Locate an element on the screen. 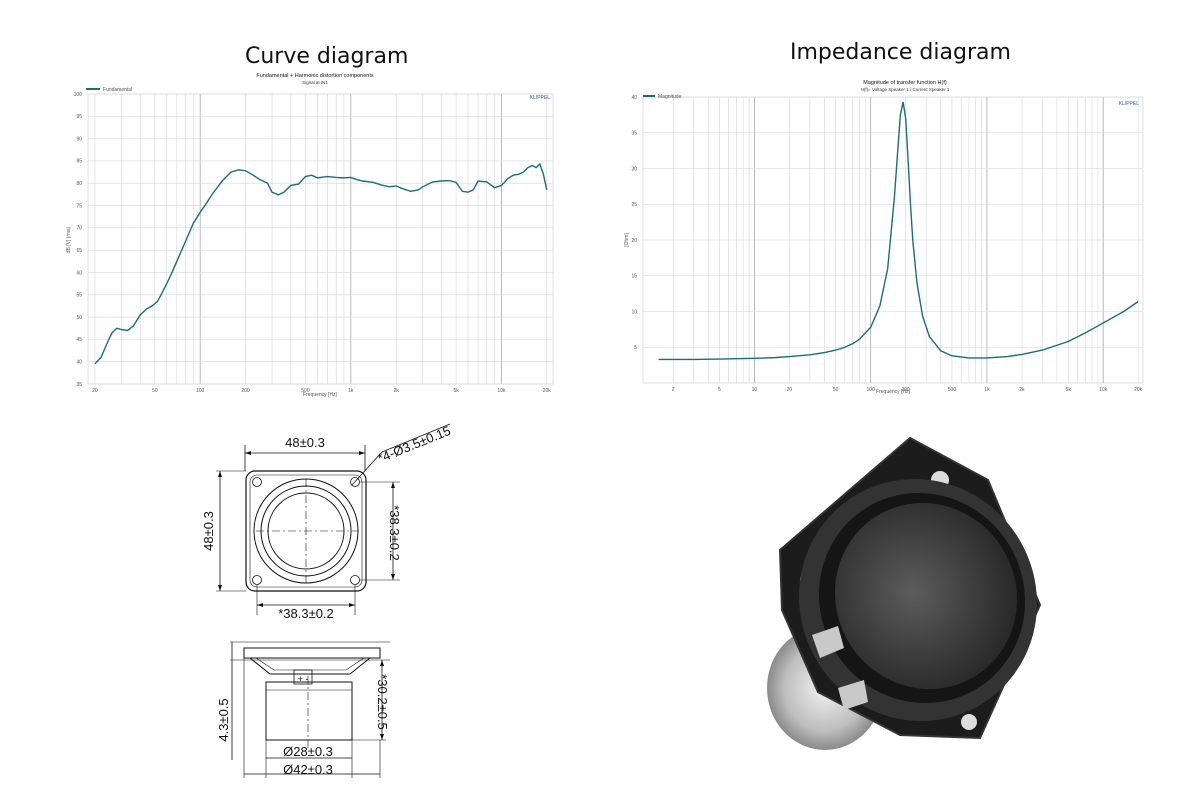 The height and width of the screenshot is (800, 1200). terminal-block is located at coordinates (303, 677).